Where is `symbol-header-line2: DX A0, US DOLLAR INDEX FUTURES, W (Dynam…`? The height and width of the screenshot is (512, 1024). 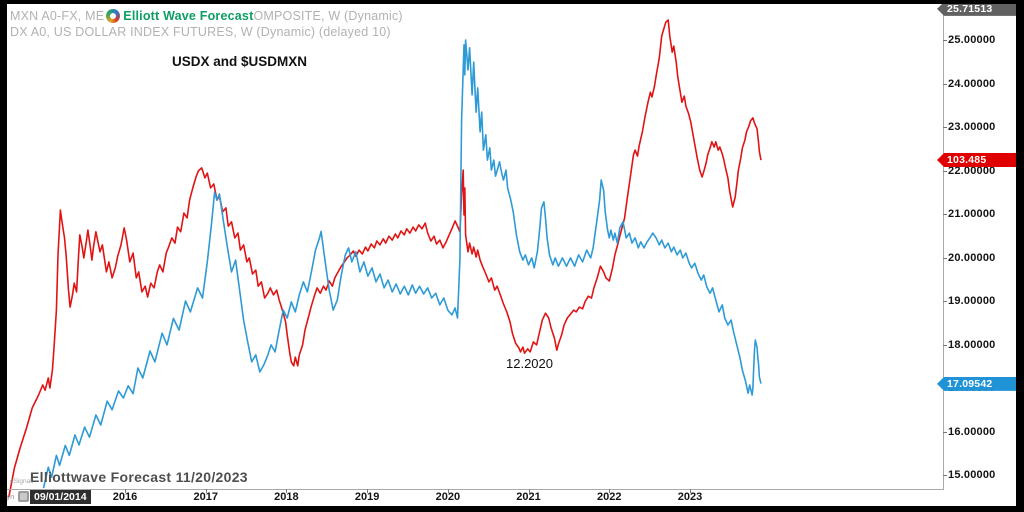
symbol-header-line2: DX A0, US DOLLAR INDEX FUTURES, W (Dynam… is located at coordinates (200, 32).